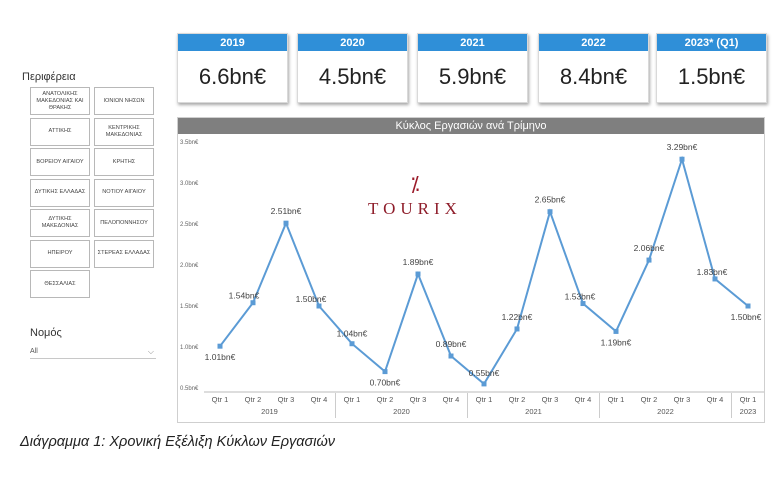 The image size is (777, 486). What do you see at coordinates (60, 101) in the screenshot?
I see `region-button: ΑΝΑΤΟΛΙΚΗΣ ΜΑΚΕΔΟΝΙΑΣ ΚΑΙ ΘΡΑΚΗΣ` at bounding box center [60, 101].